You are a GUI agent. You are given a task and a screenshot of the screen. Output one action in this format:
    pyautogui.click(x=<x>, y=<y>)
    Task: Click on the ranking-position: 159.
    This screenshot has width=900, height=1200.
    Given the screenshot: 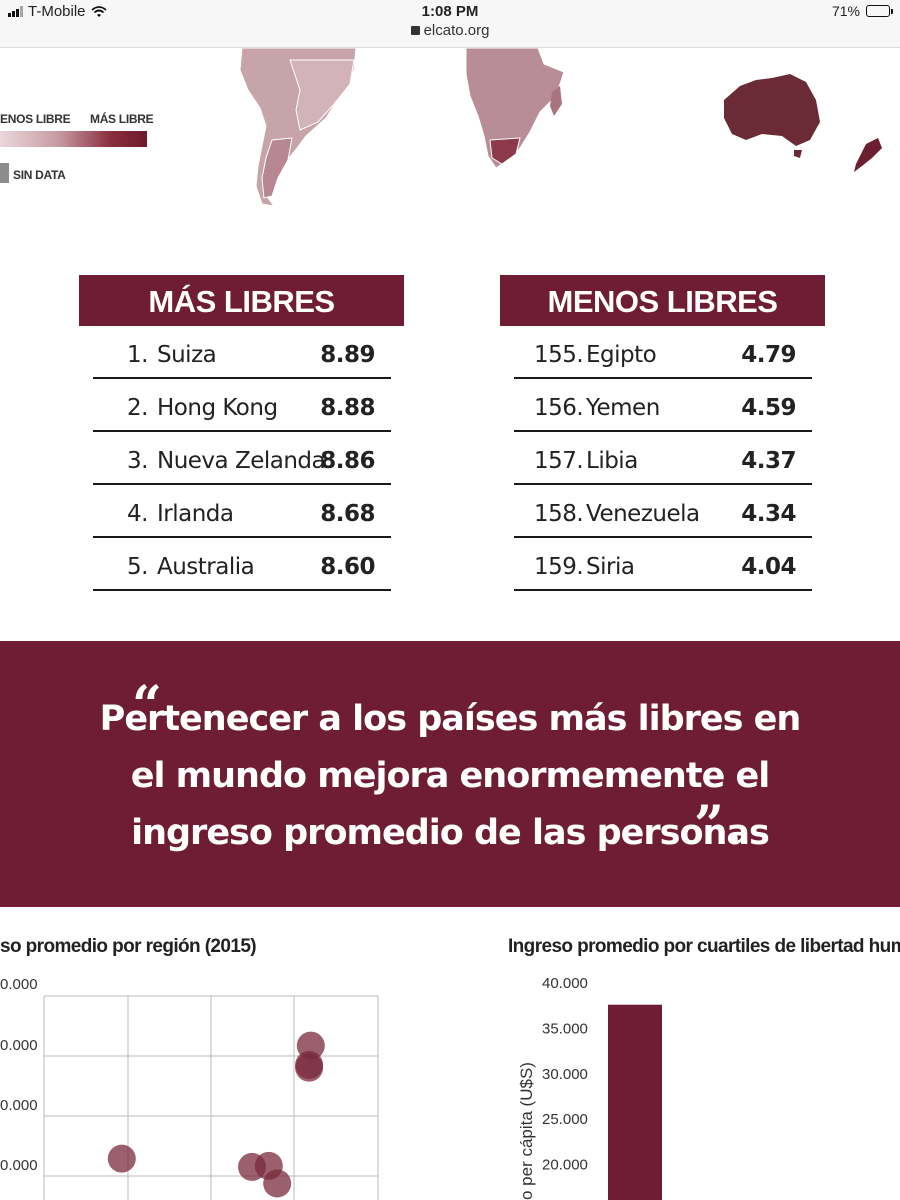 What is the action you would take?
    pyautogui.click(x=559, y=567)
    